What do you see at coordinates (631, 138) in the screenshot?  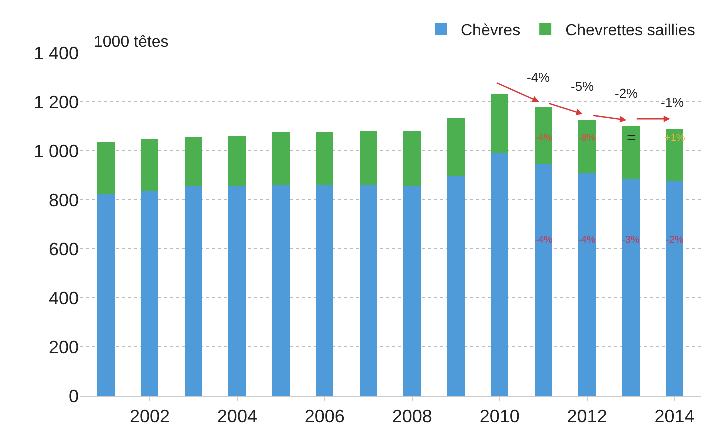 I see `annotation: =` at bounding box center [631, 138].